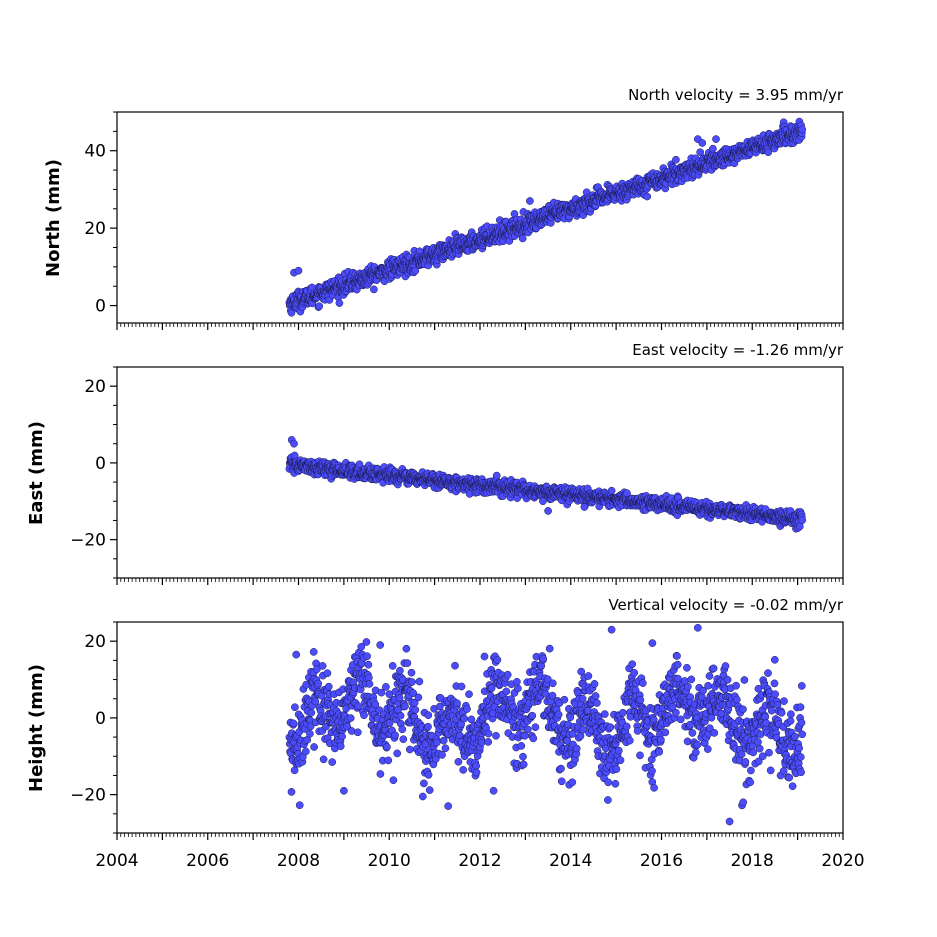 The image size is (937, 937). What do you see at coordinates (546, 724) in the screenshot?
I see `height-points` at bounding box center [546, 724].